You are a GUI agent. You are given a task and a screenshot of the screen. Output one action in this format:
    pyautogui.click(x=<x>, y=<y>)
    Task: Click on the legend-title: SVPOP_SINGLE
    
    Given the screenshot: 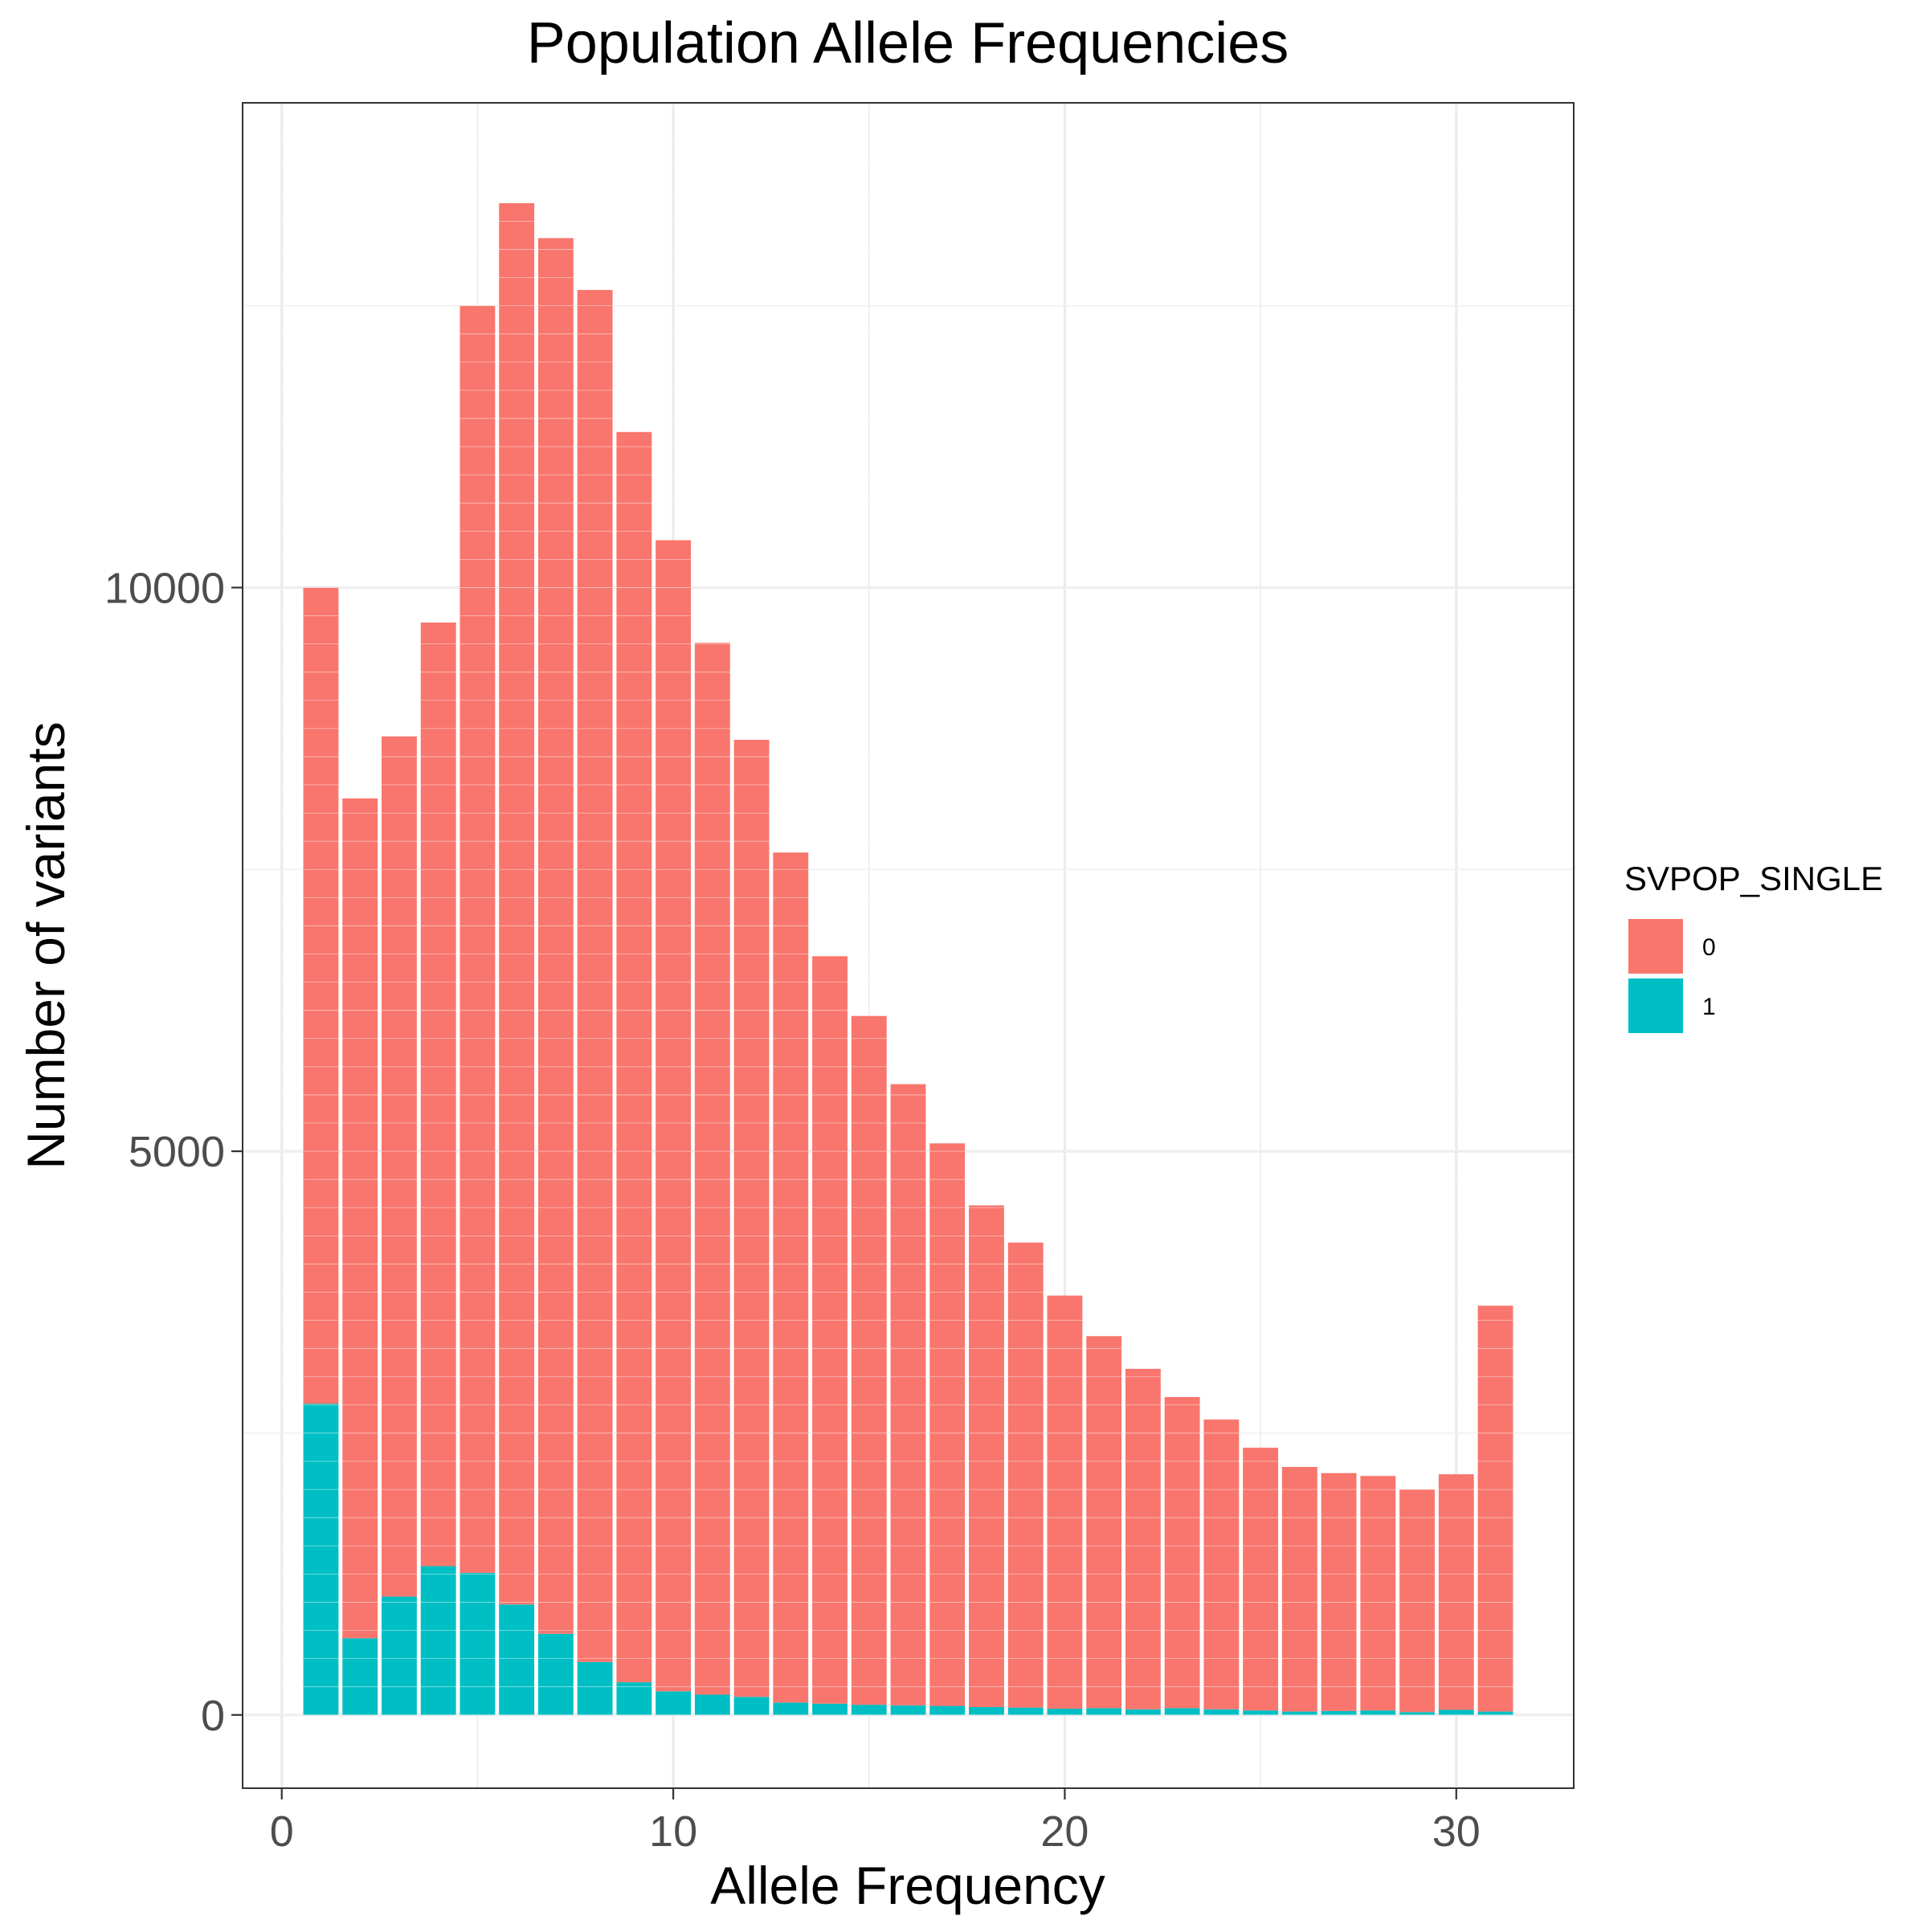 What is the action you would take?
    pyautogui.click(x=1753, y=879)
    